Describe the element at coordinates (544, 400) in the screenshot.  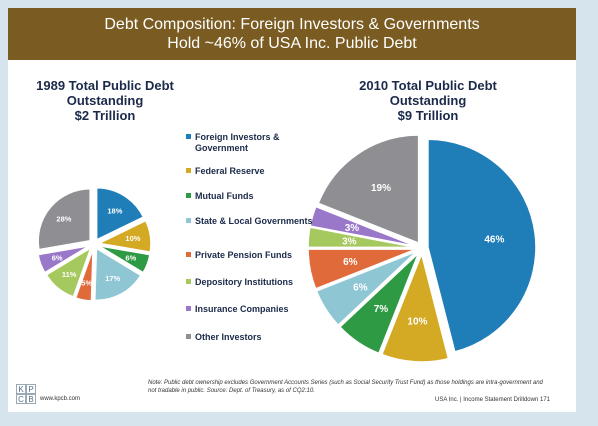
I see `page-number: 171` at that location.